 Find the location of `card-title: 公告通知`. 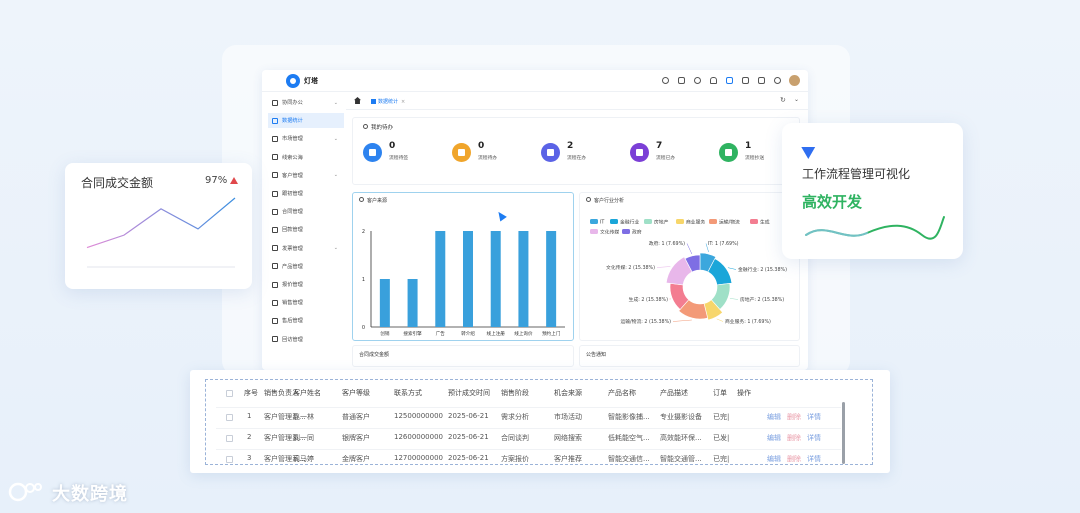

card-title: 公告通知 is located at coordinates (596, 355).